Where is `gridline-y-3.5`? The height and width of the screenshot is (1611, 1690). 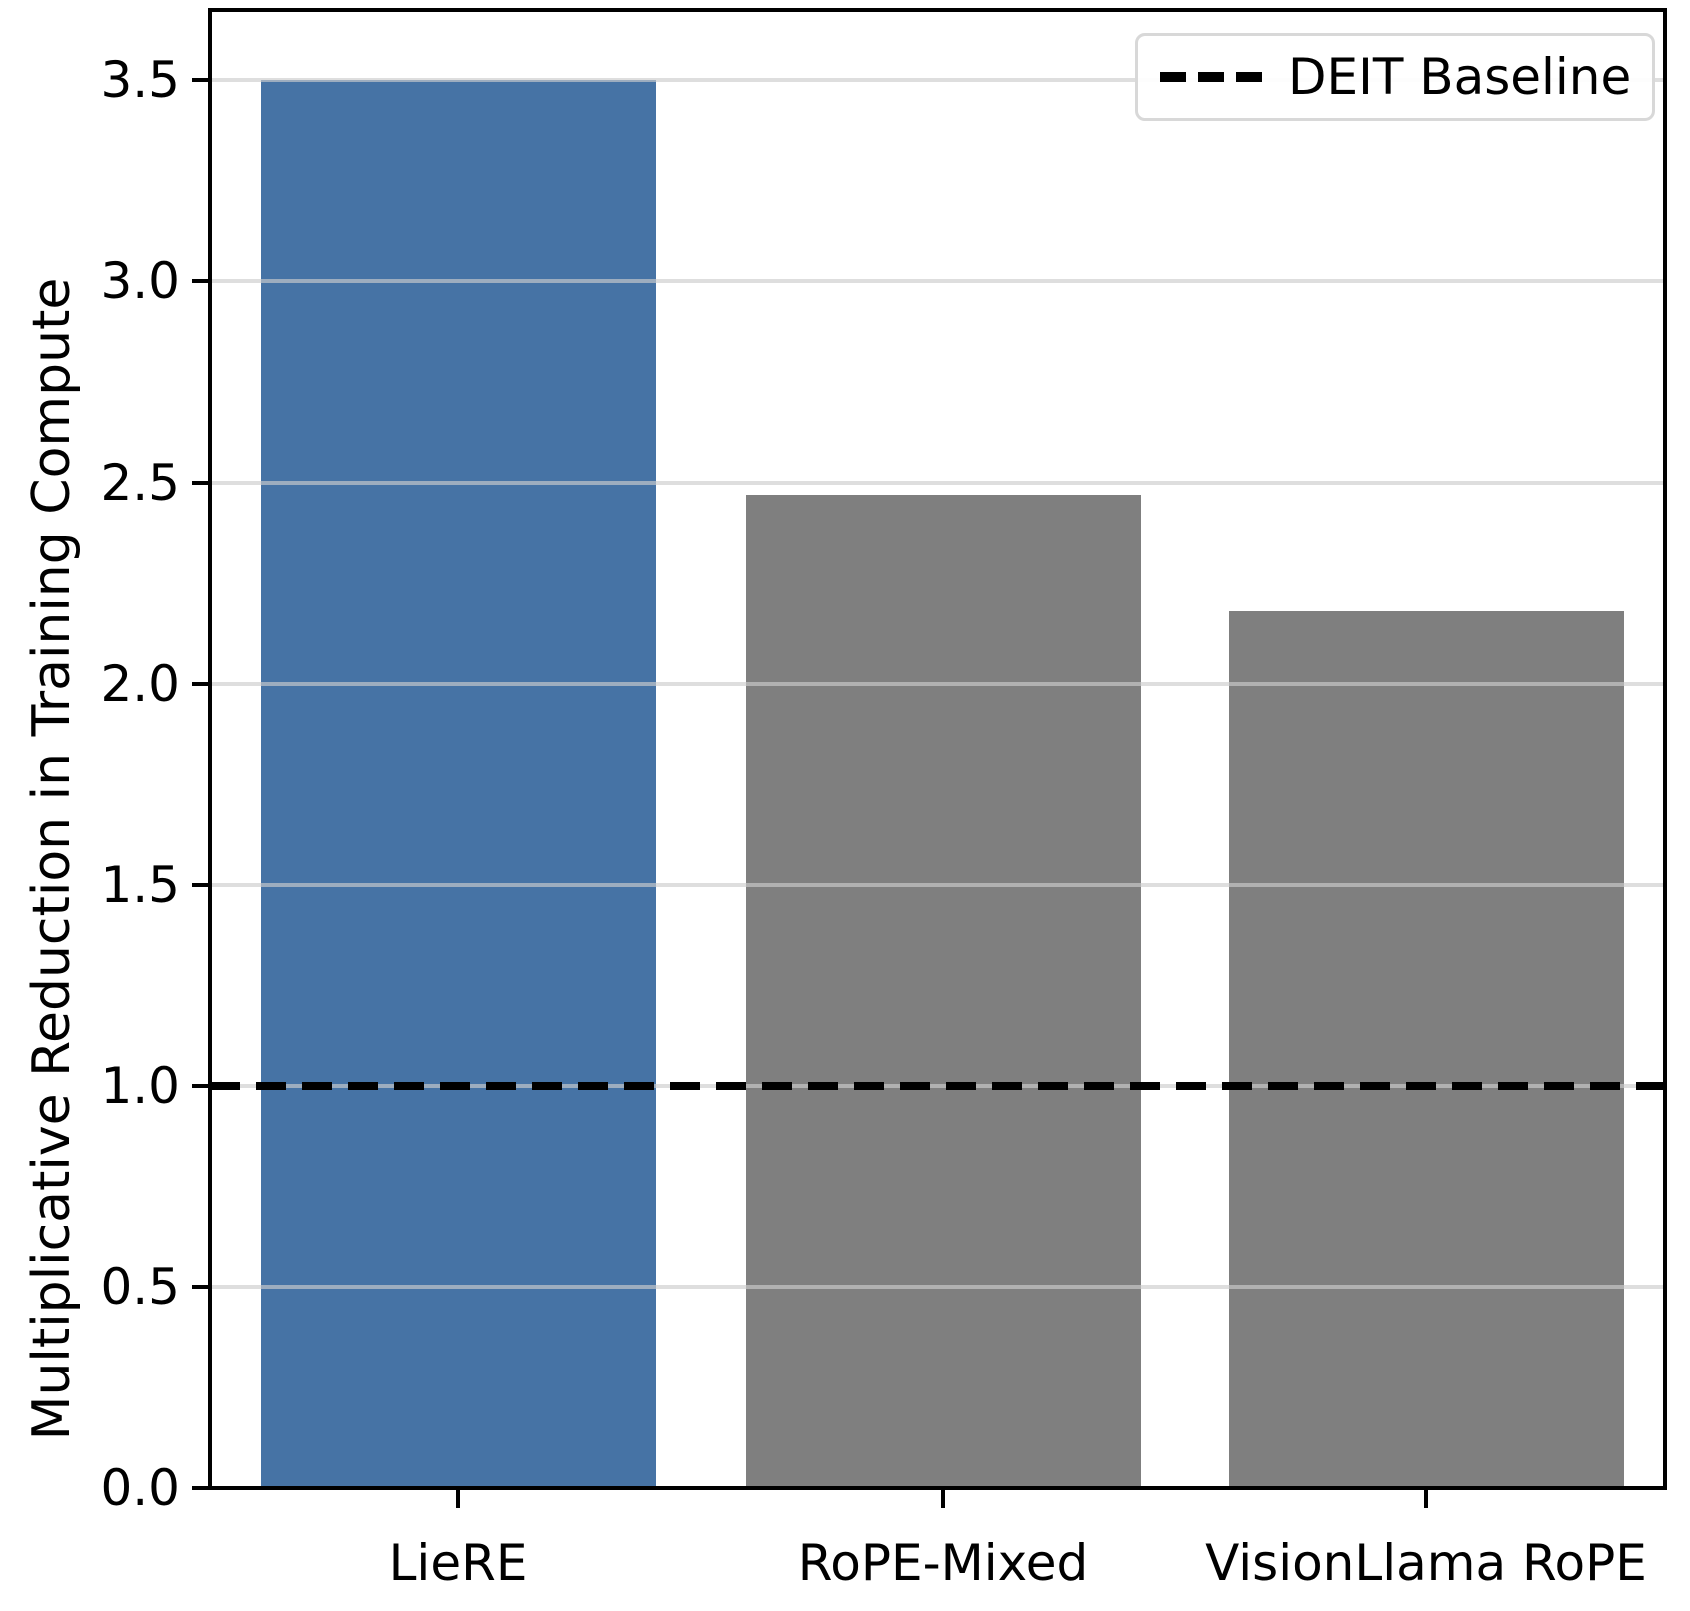 gridline-y-3.5 is located at coordinates (937, 80).